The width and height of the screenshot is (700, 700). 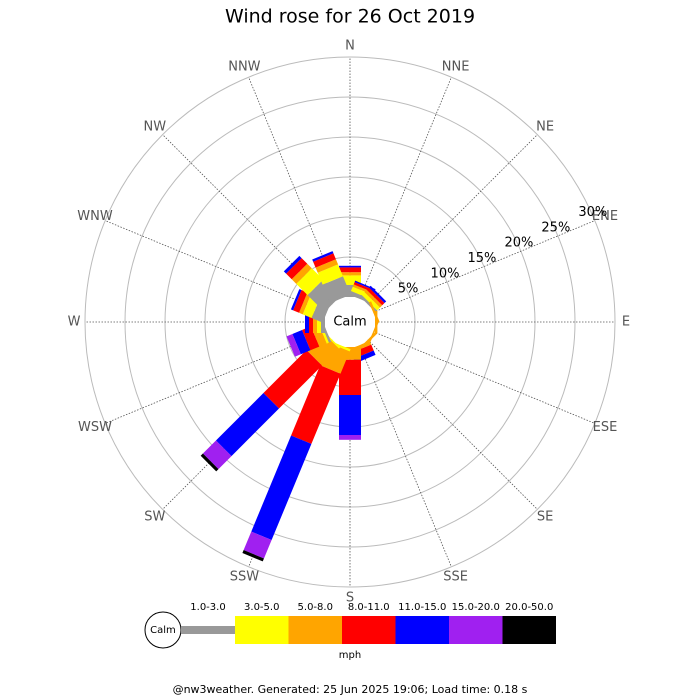 What do you see at coordinates (207, 607) in the screenshot?
I see `legend-label: 1.0-3.0` at bounding box center [207, 607].